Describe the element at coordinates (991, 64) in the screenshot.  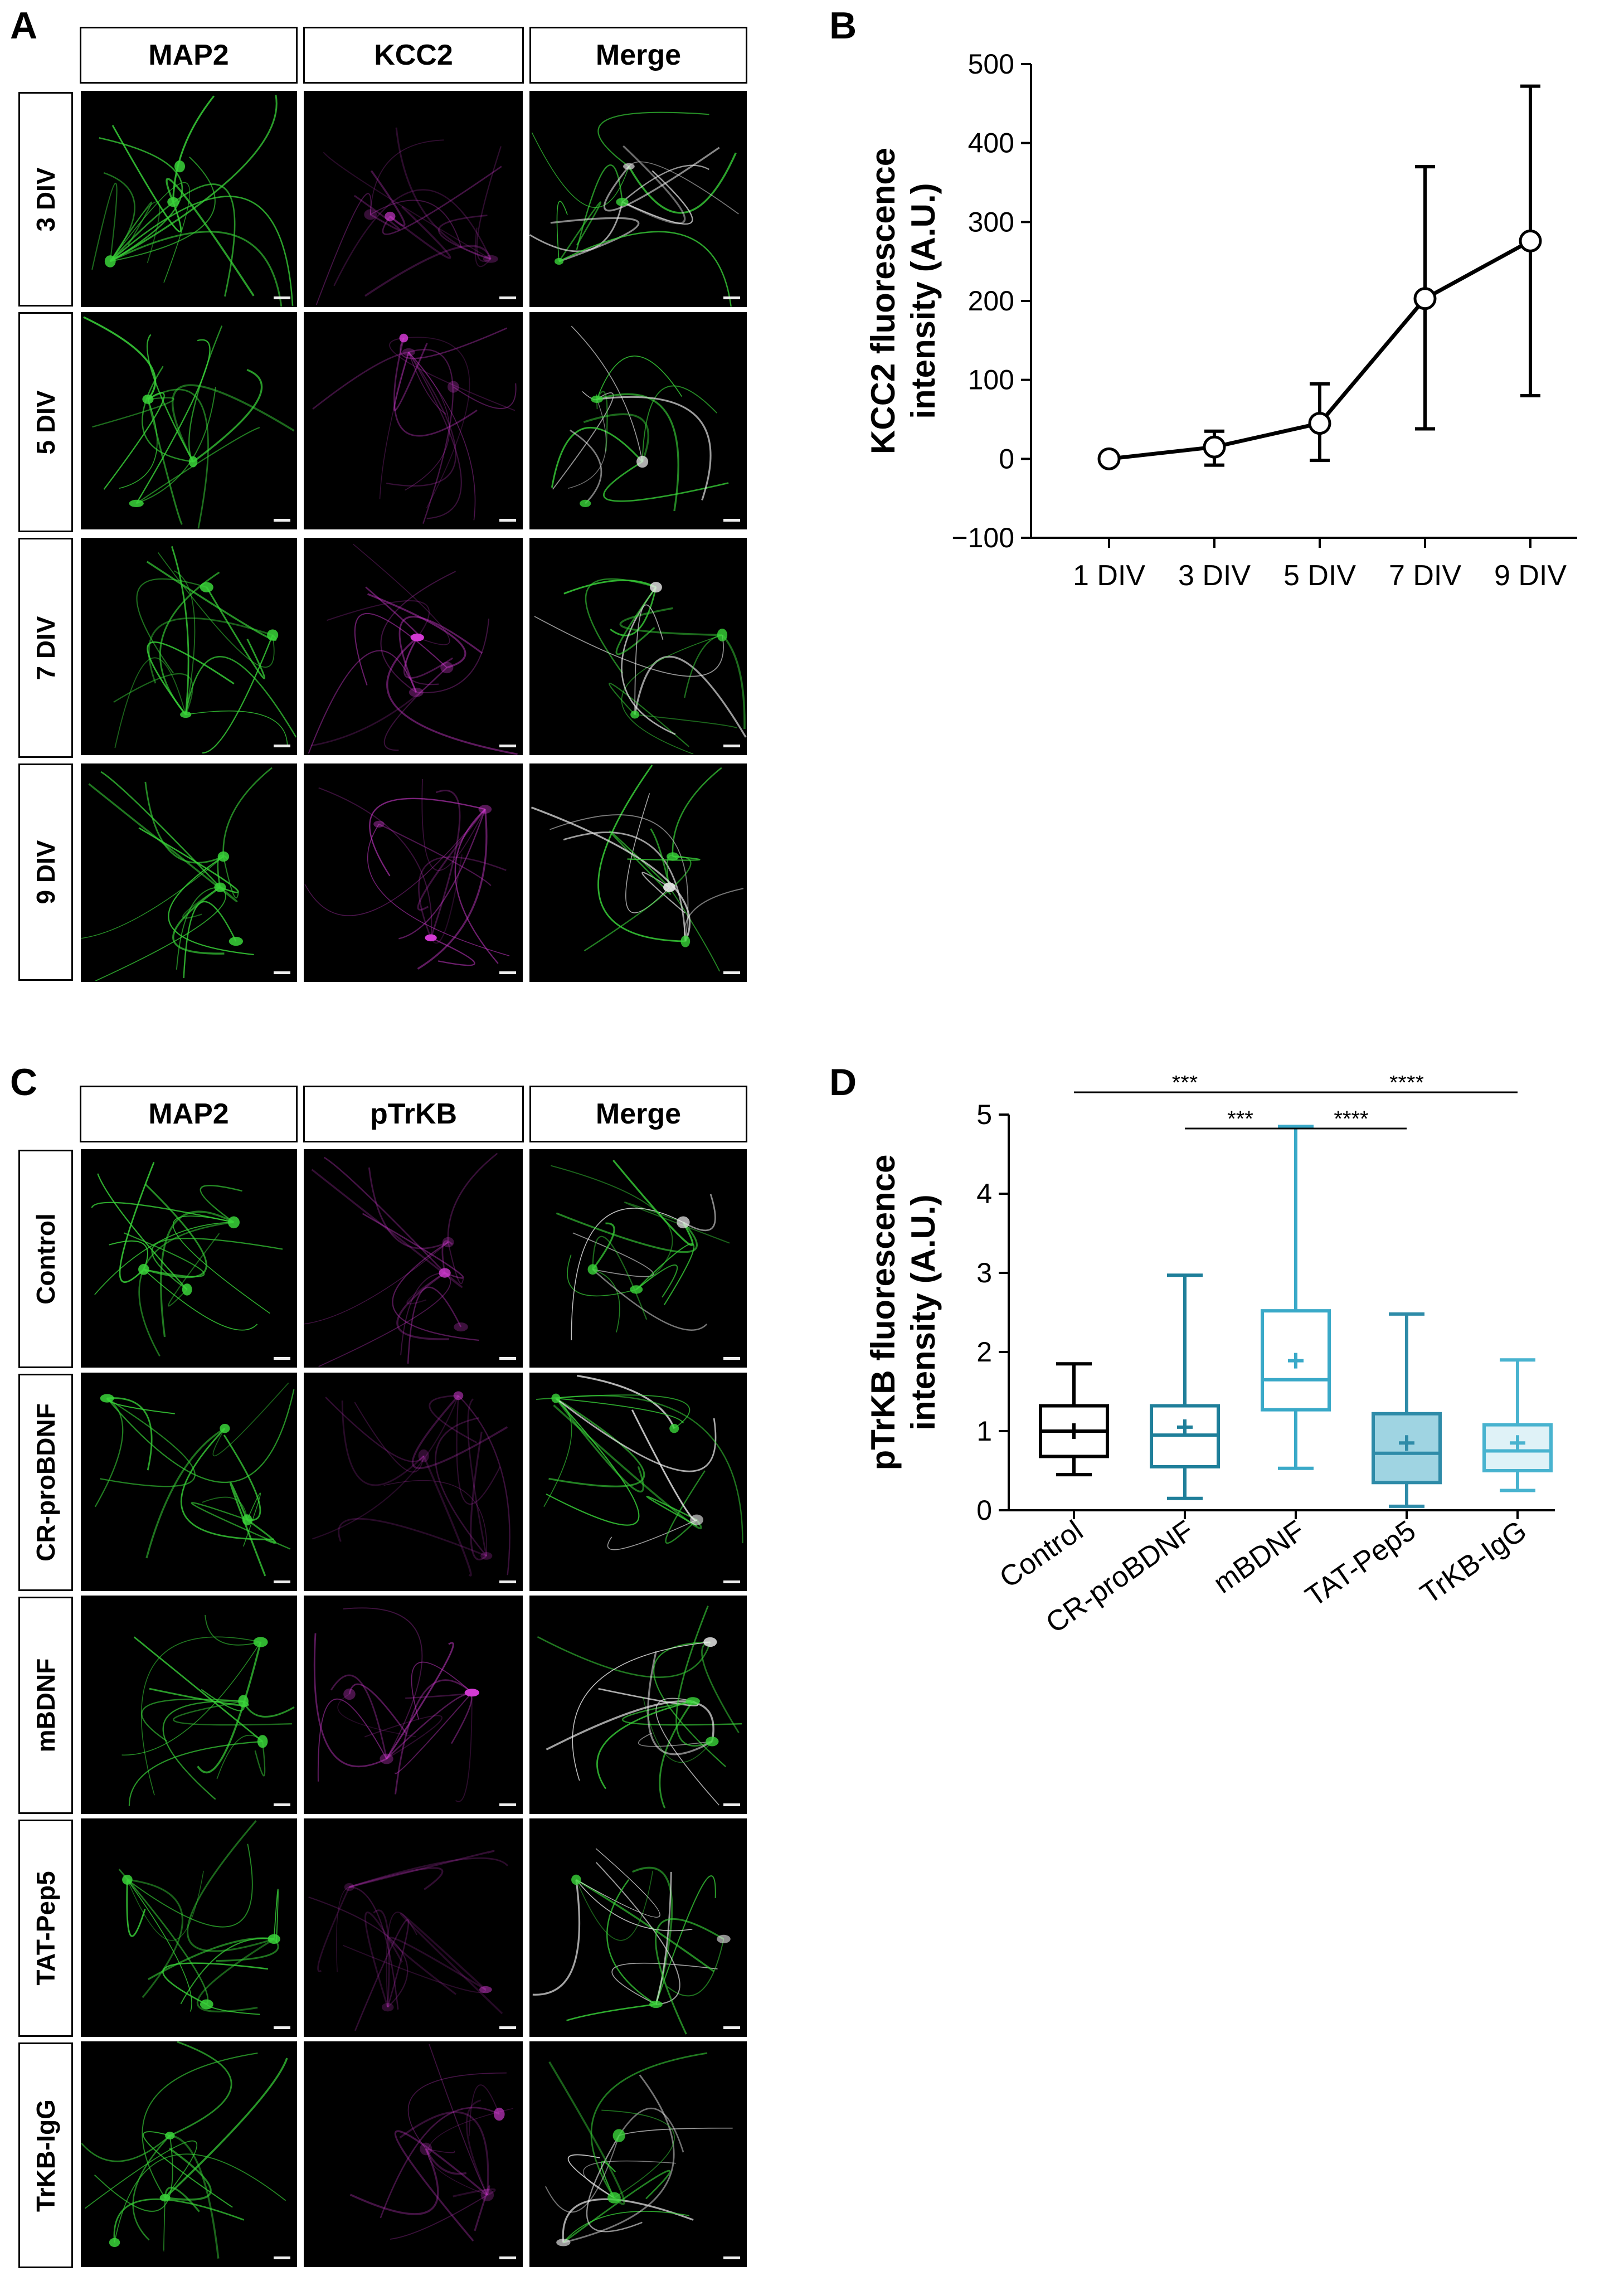
I see `y-tick-label: 500` at that location.